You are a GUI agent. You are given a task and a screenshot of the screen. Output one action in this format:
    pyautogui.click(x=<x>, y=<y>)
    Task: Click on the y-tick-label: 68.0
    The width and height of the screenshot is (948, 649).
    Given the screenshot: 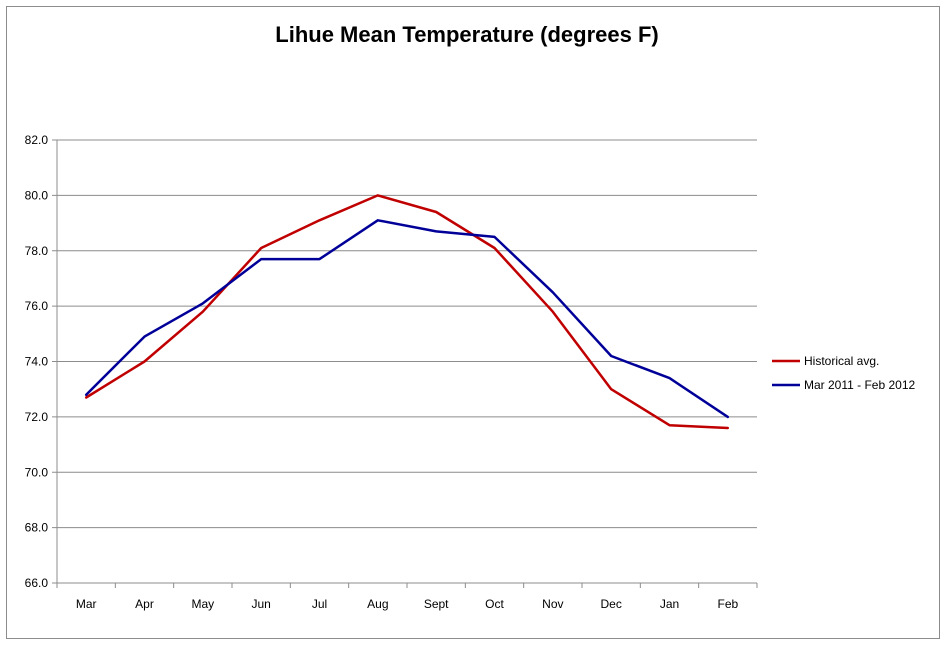 What is the action you would take?
    pyautogui.click(x=37, y=528)
    